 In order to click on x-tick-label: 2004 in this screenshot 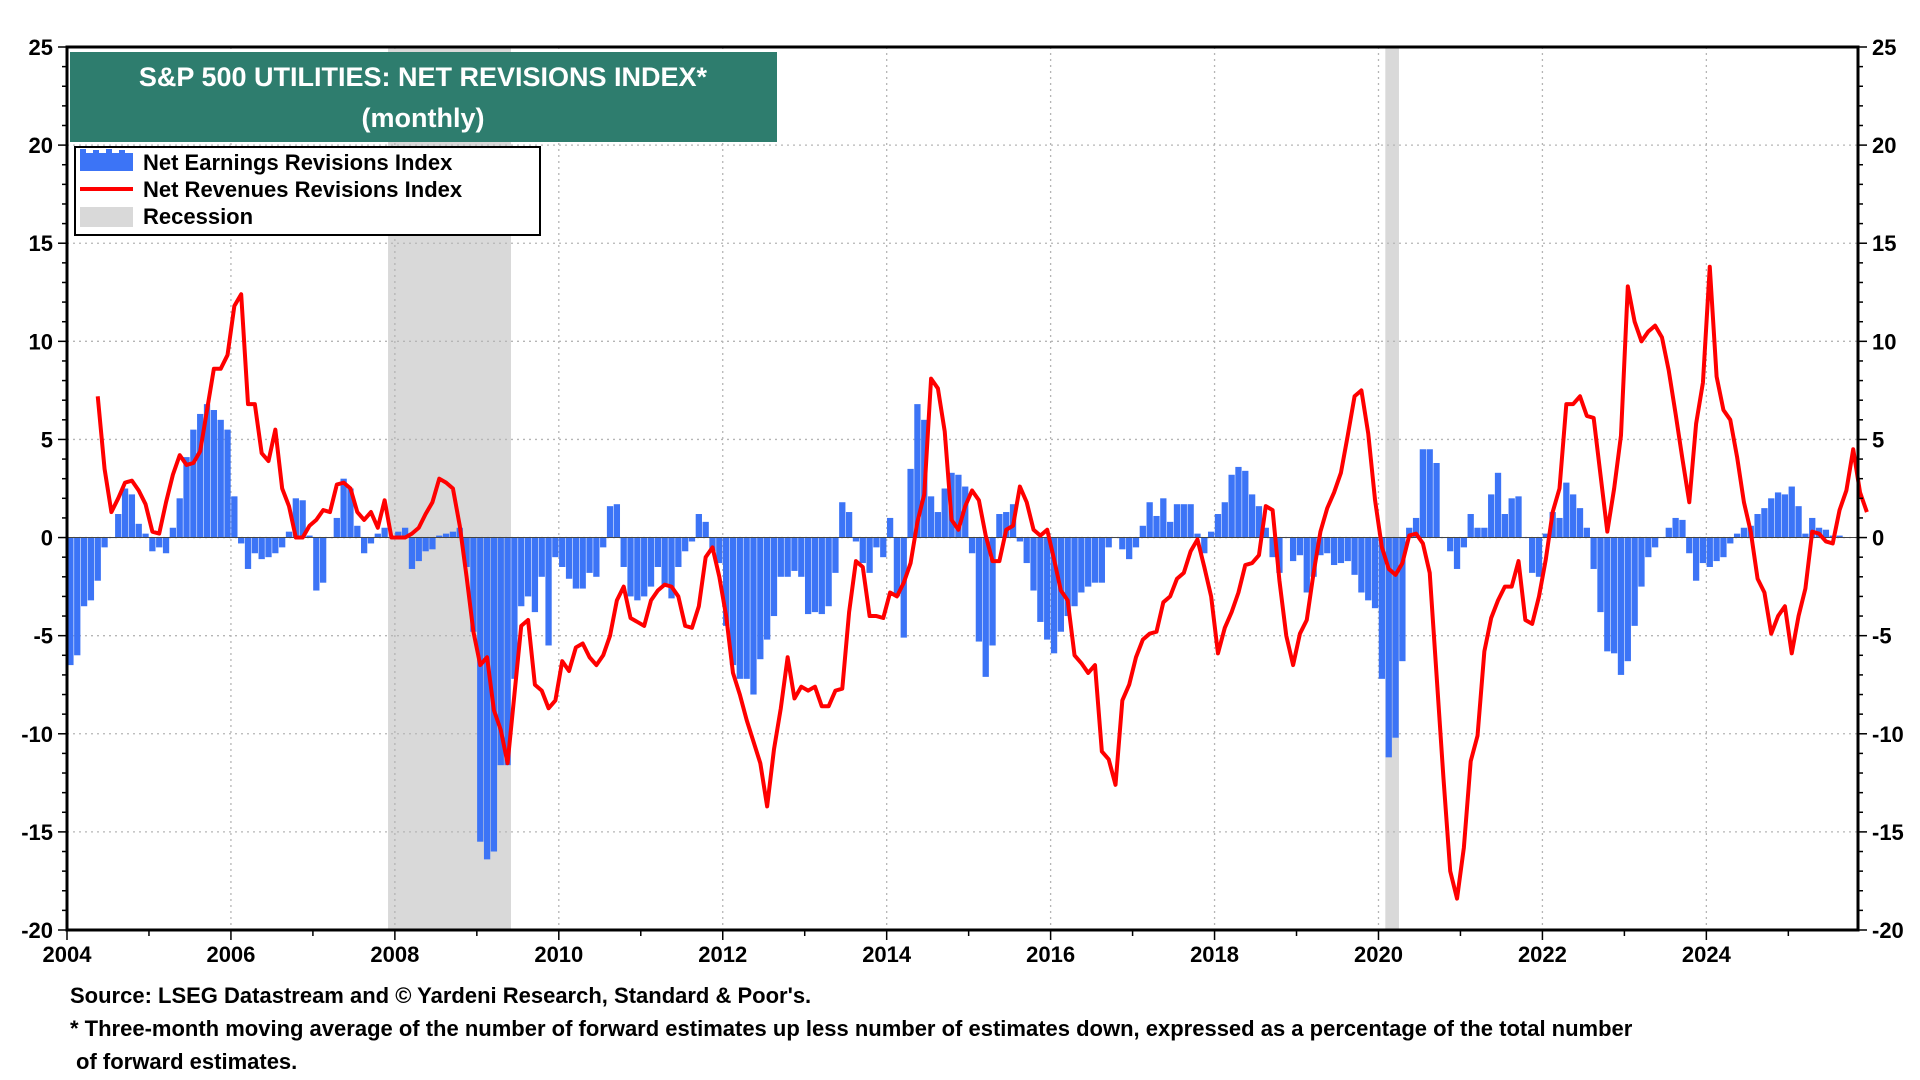, I will do `click(68, 954)`.